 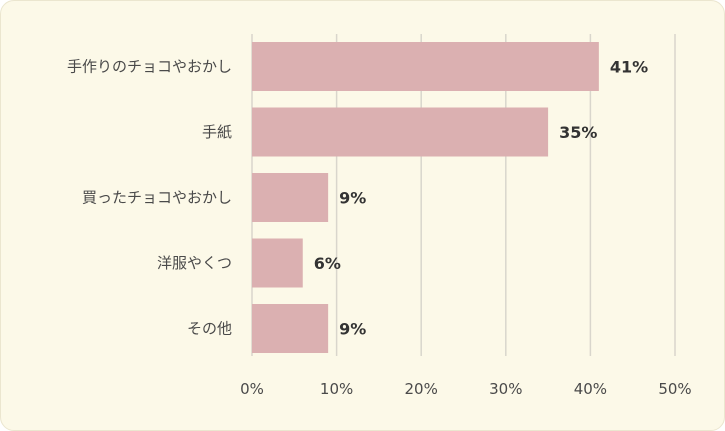 I want to click on x-tick-label: 40%, so click(x=590, y=389).